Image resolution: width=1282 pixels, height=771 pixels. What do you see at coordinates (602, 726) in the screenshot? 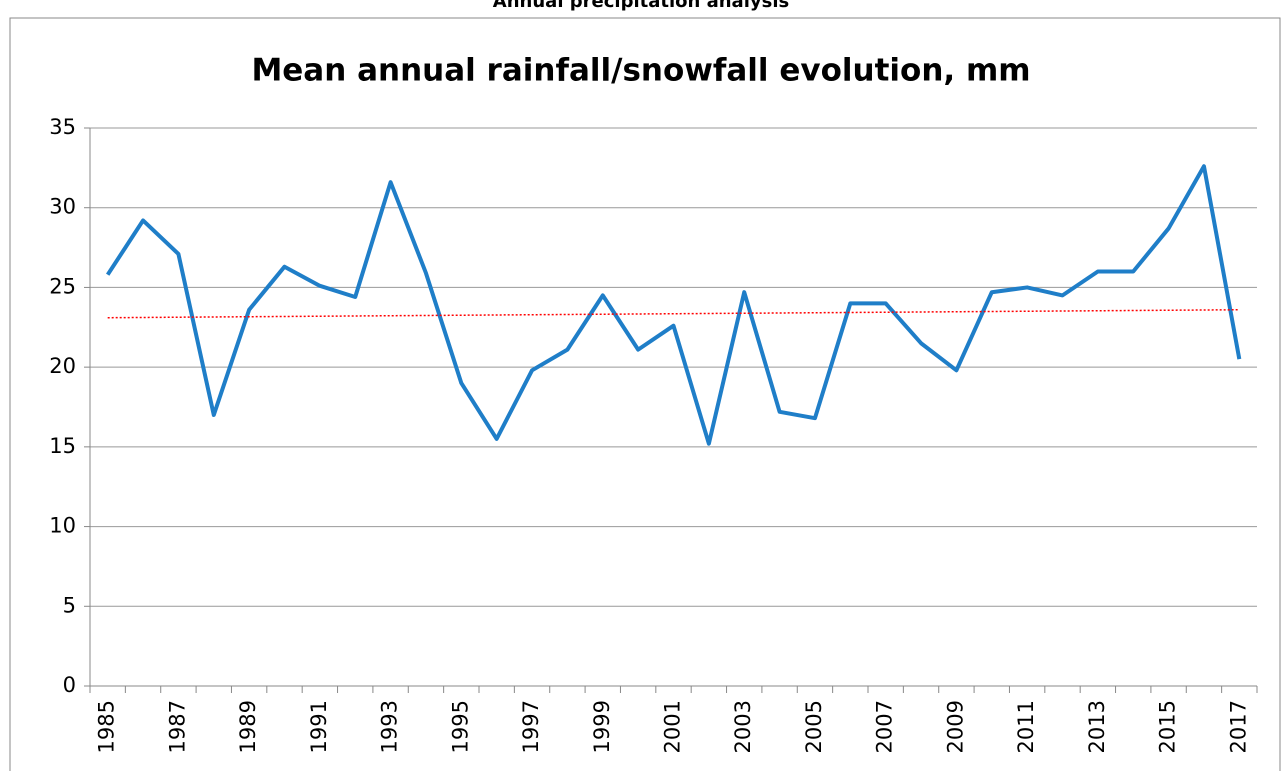
I see `x-tick-label: 1999` at bounding box center [602, 726].